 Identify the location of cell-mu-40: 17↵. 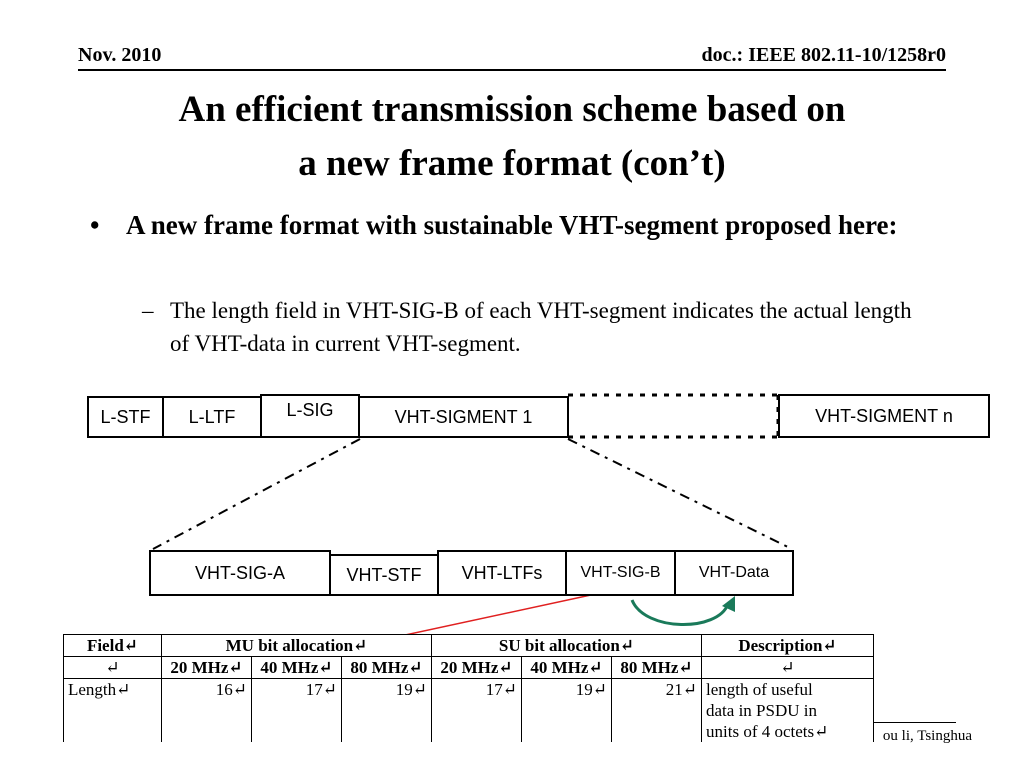
(296, 710).